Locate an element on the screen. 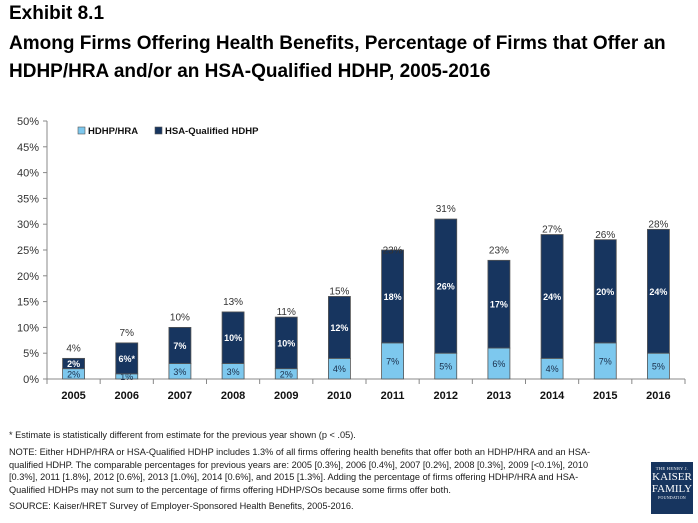  total-label: 15% is located at coordinates (339, 292).